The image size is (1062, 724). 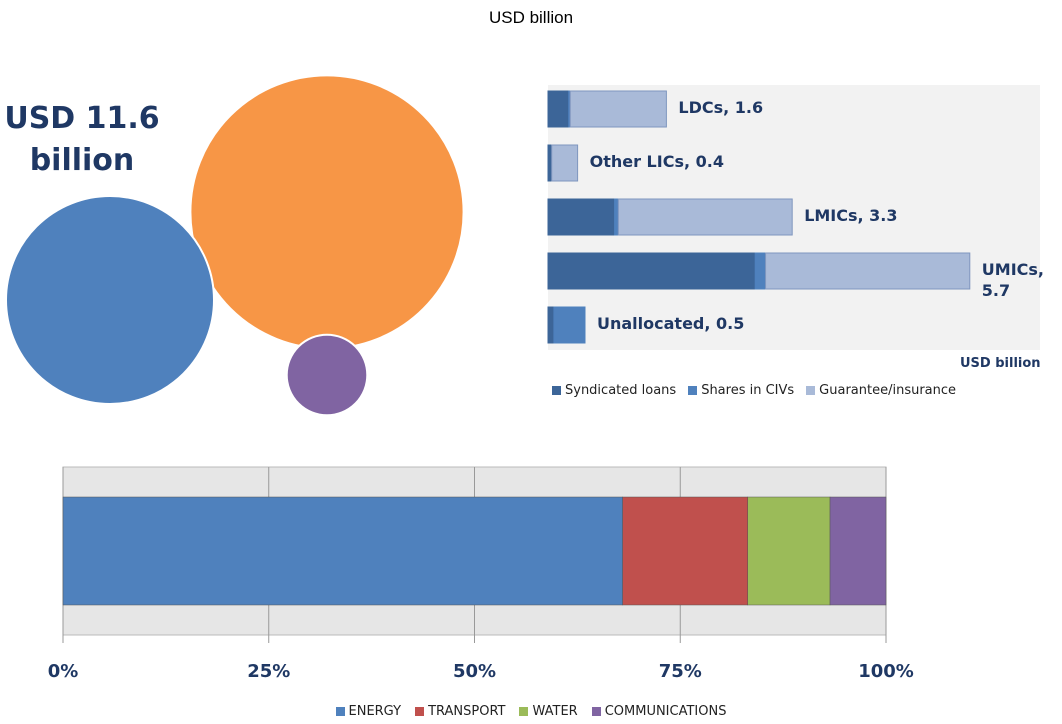 I want to click on legend-label: ENERGY, so click(x=375, y=711).